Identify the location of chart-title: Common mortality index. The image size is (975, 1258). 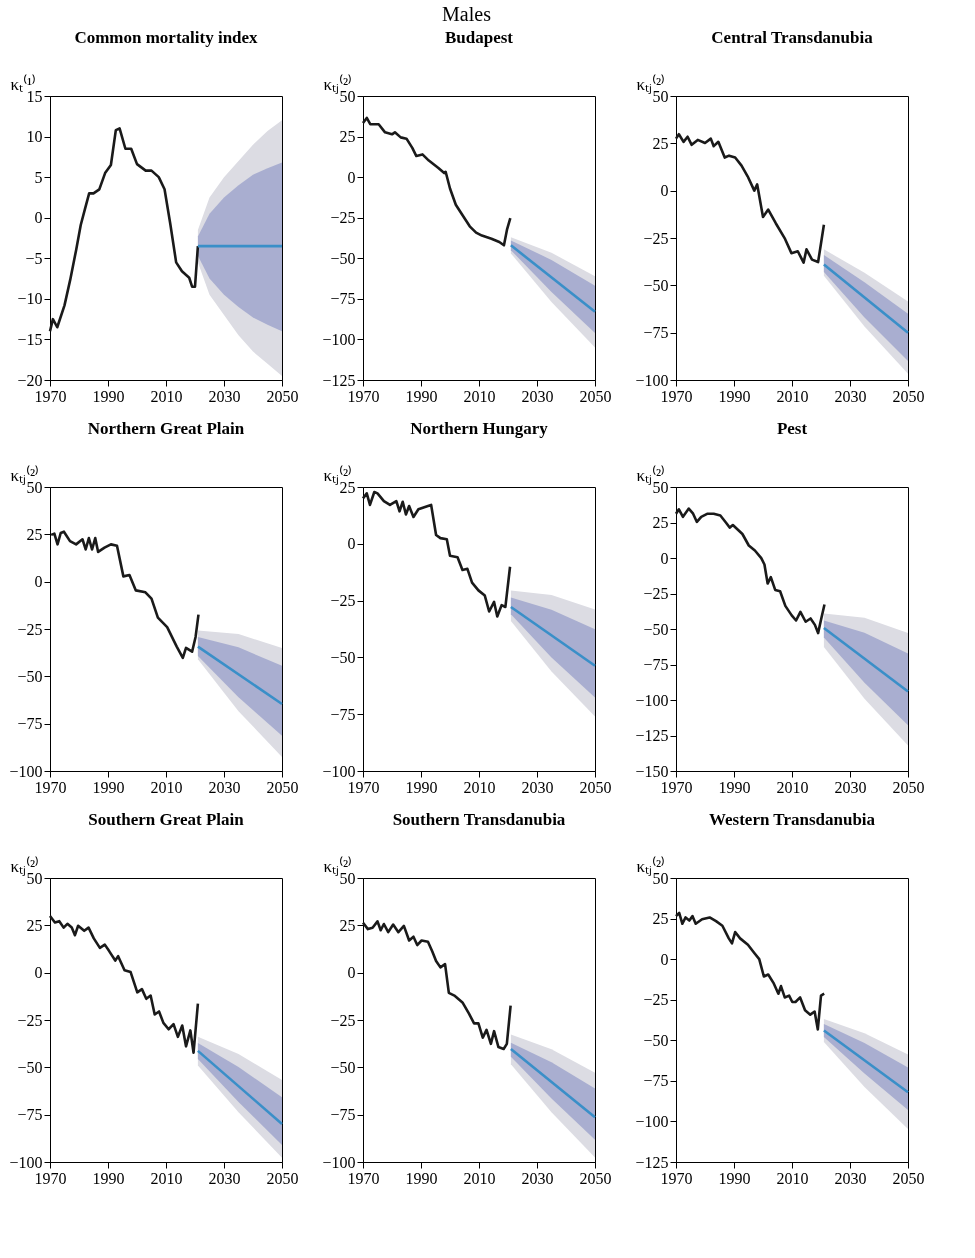
(166, 37).